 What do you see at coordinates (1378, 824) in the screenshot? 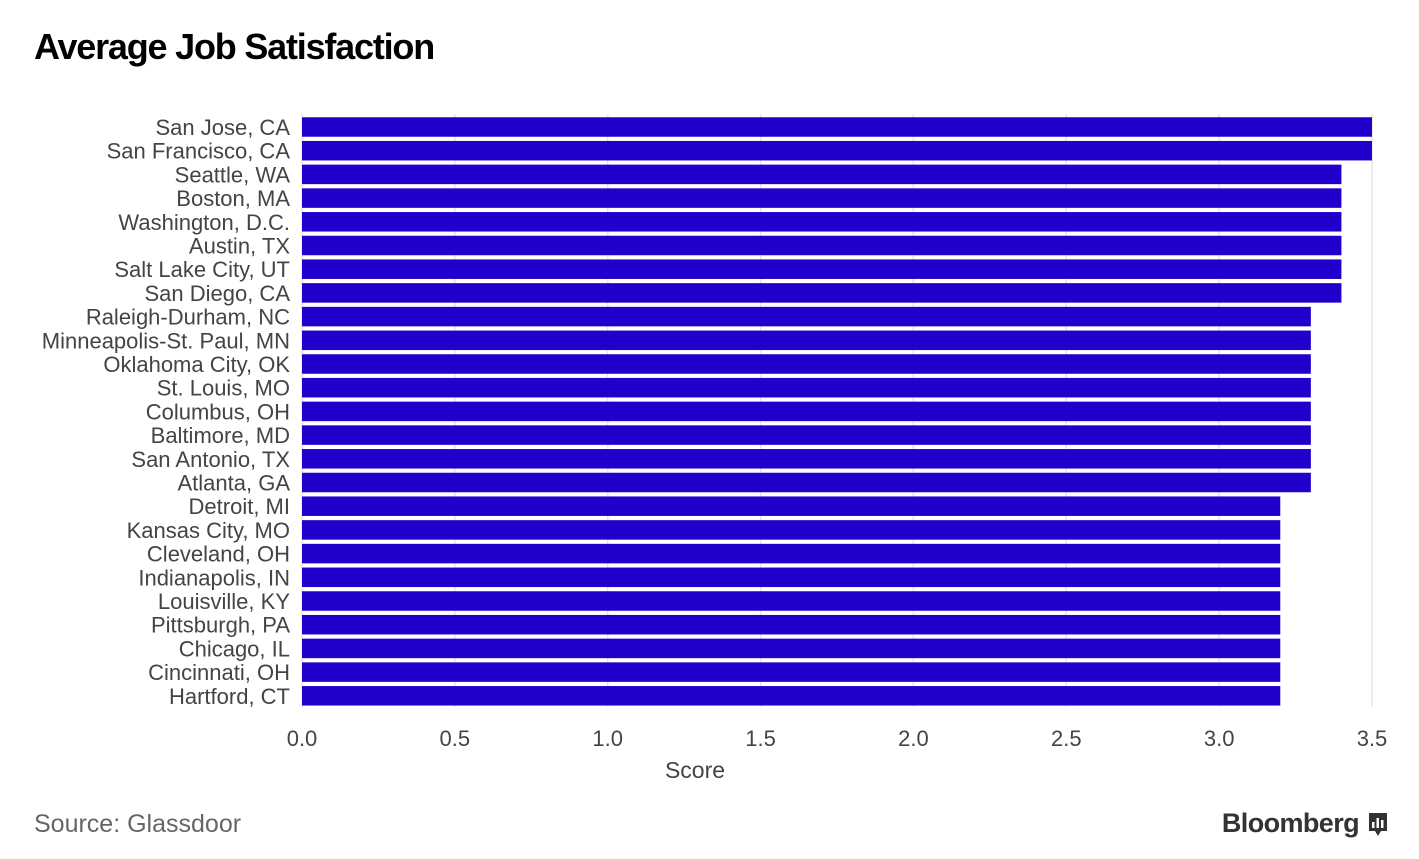
I see `bloomberg-logo-icon` at bounding box center [1378, 824].